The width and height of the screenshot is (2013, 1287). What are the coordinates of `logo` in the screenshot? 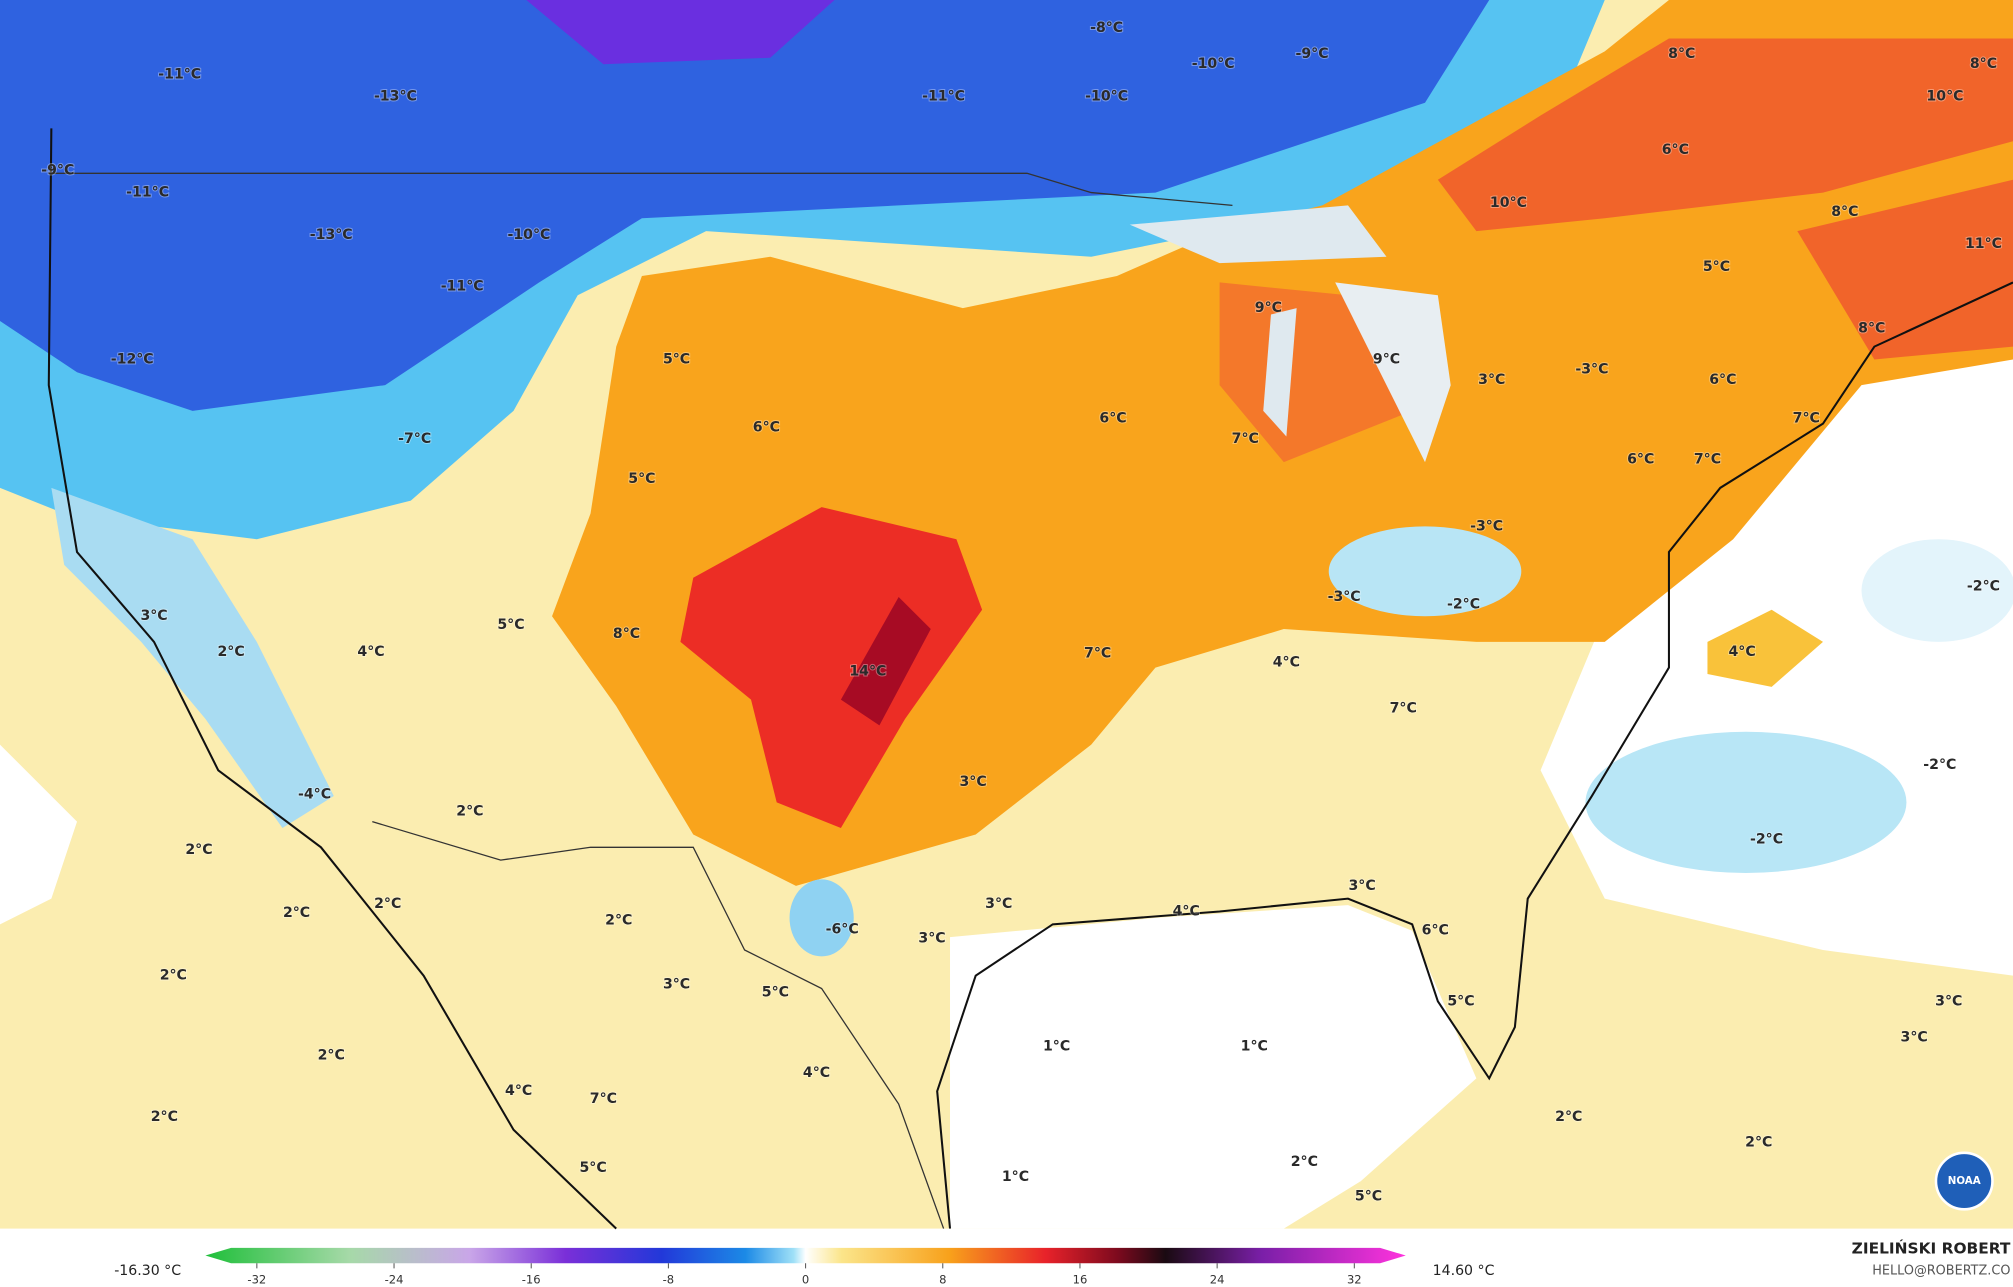 It's located at (1964, 1181).